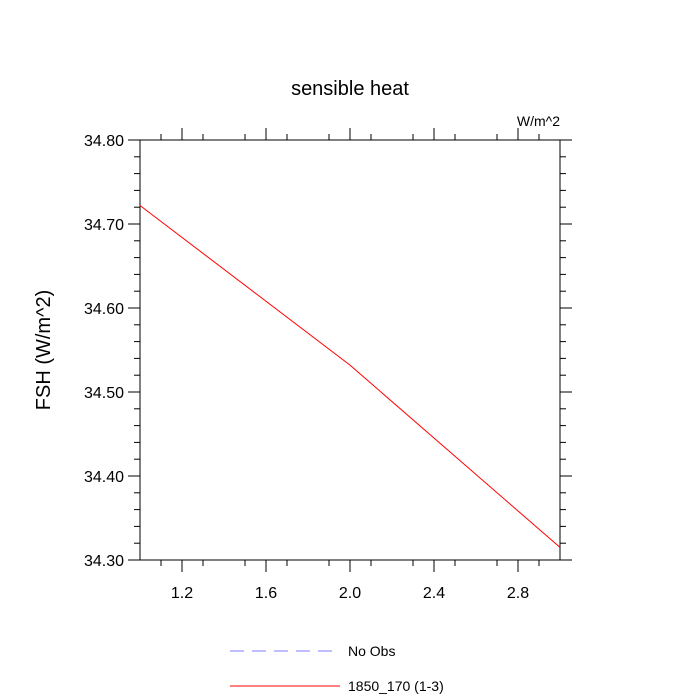 This screenshot has height=700, width=700. What do you see at coordinates (350, 593) in the screenshot?
I see `x-tick-label: 2.0` at bounding box center [350, 593].